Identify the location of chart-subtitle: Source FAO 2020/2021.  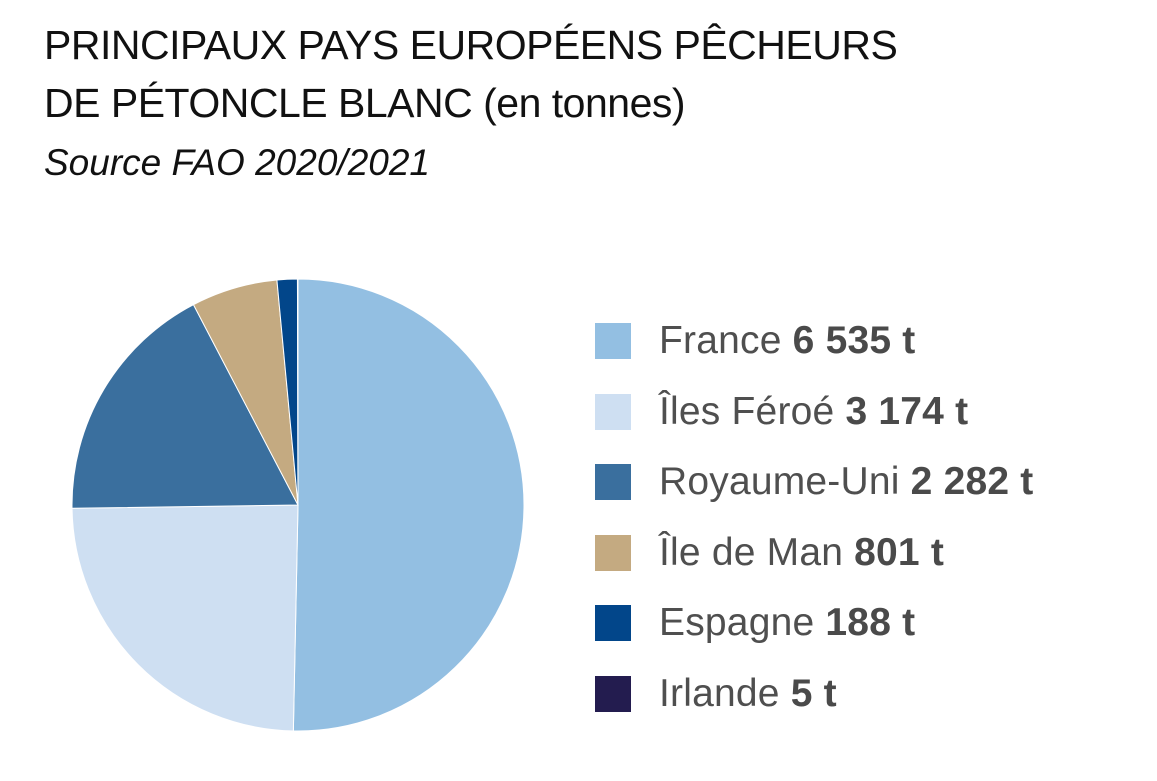
(237, 162).